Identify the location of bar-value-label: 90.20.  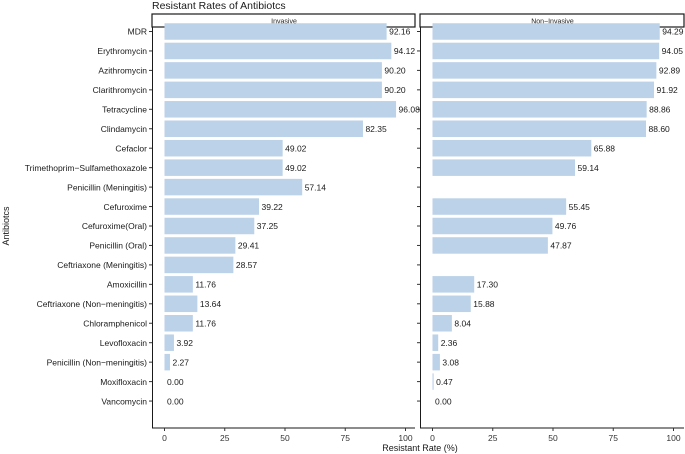
(395, 71).